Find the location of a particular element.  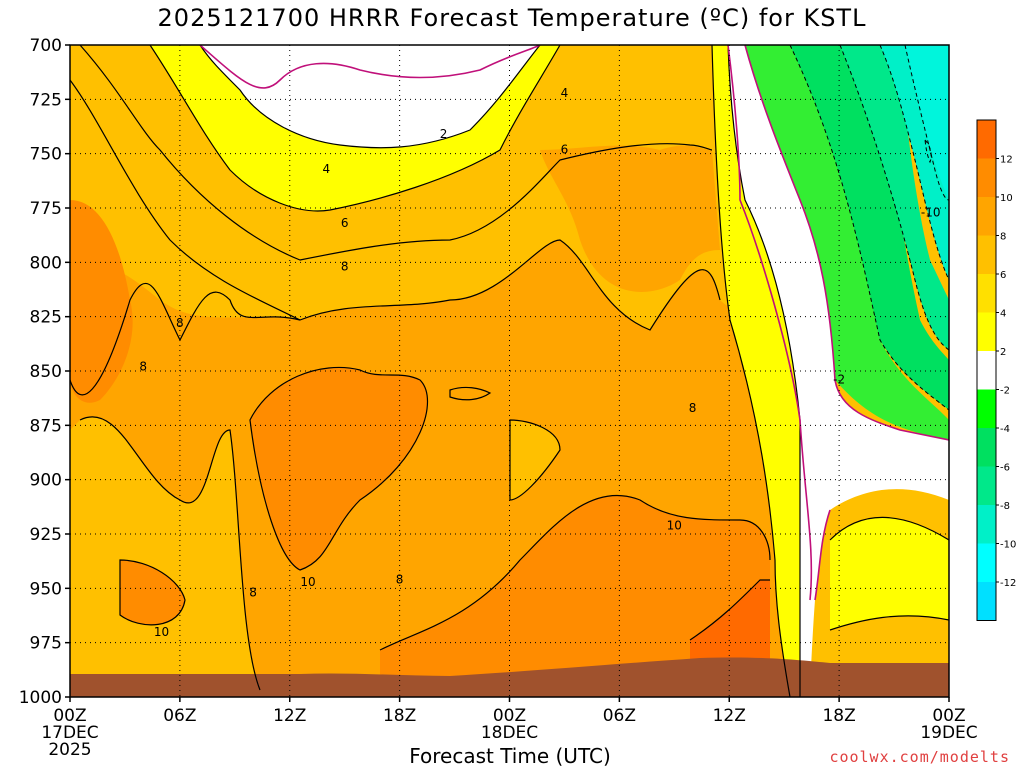

colorbar-label: 12 is located at coordinates (1006, 160).